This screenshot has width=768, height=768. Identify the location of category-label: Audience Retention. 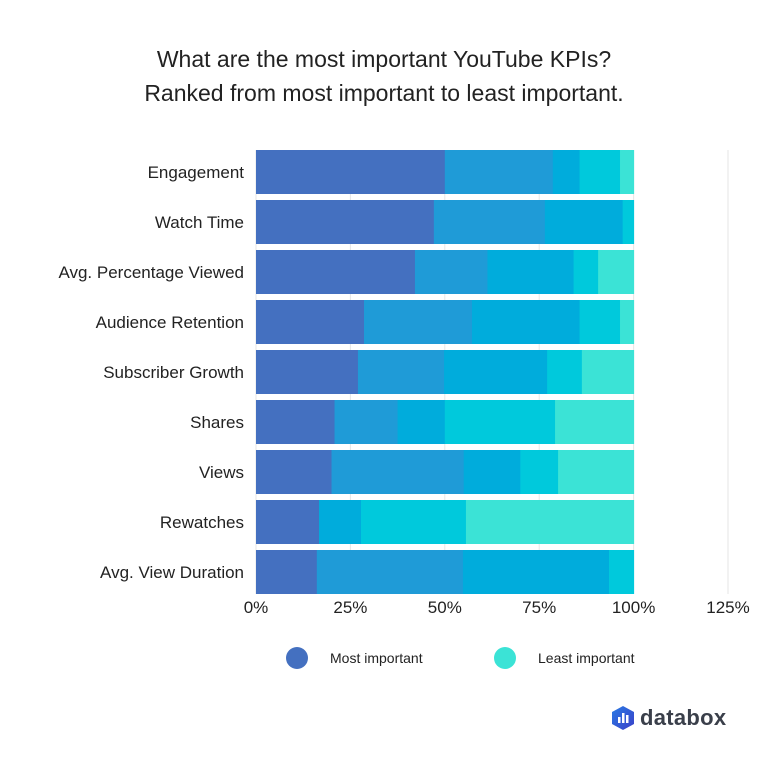
(170, 322).